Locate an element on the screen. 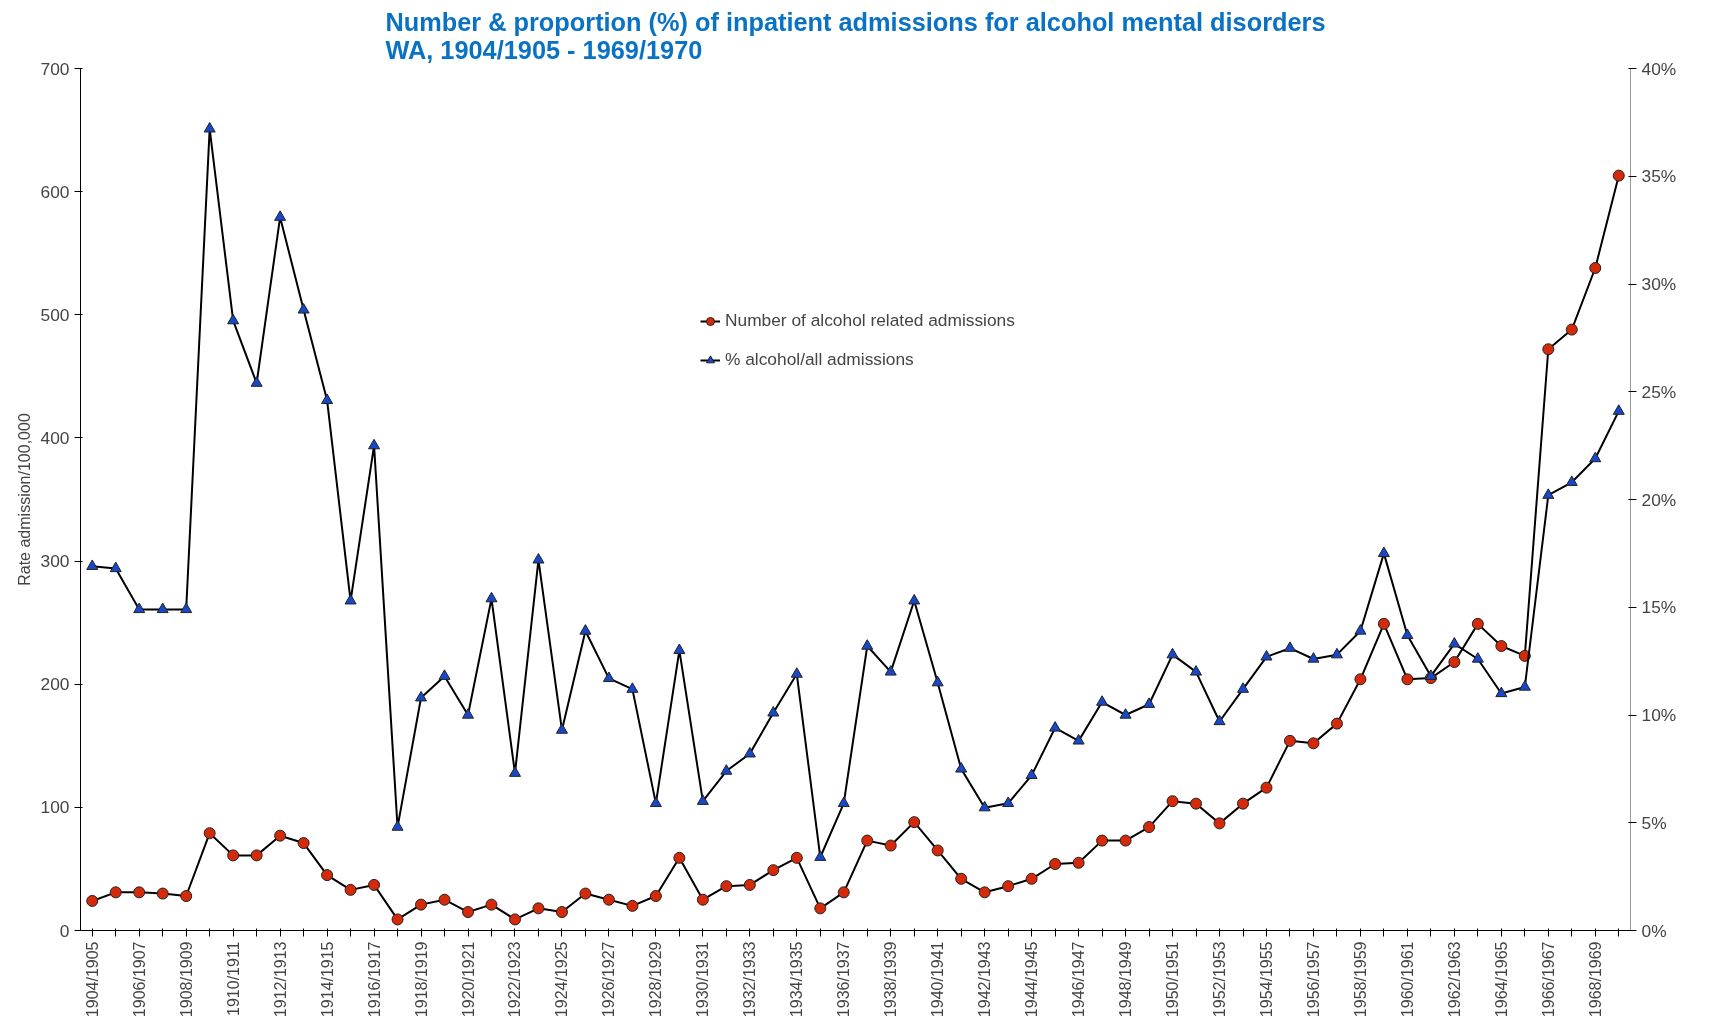  legend-label: % alcohol/all admissions is located at coordinates (819, 359).